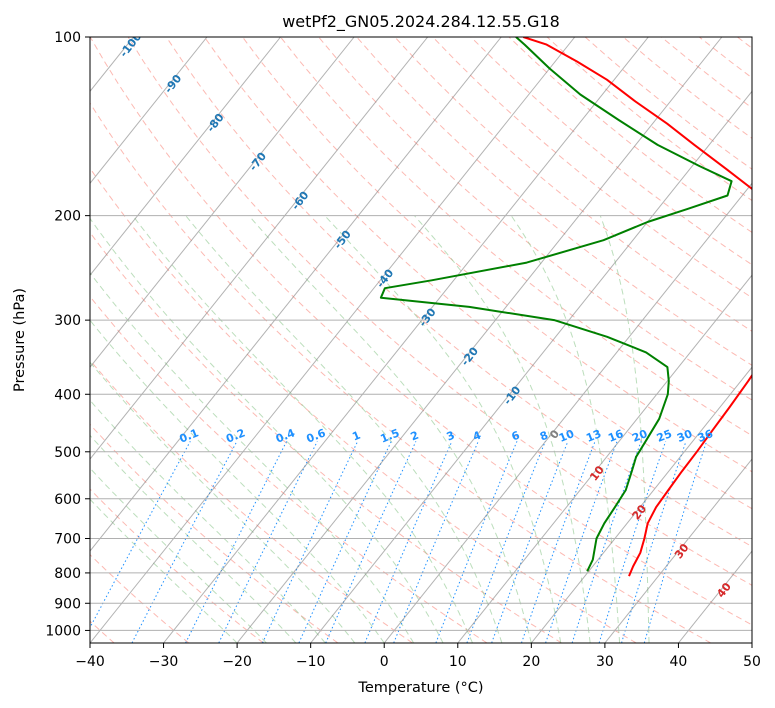 The height and width of the screenshot is (708, 775). I want to click on y-tick-label: 600, so click(67, 500).